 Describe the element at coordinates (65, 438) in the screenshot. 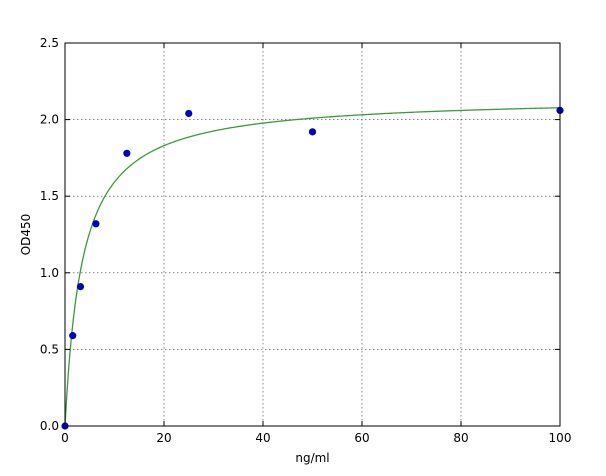

I see `x-tick-label: 0` at that location.